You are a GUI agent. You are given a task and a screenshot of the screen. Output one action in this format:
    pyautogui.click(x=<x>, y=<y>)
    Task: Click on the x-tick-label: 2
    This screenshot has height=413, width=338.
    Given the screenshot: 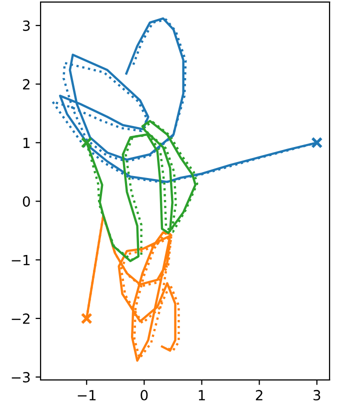 What is the action you would take?
    pyautogui.click(x=259, y=395)
    